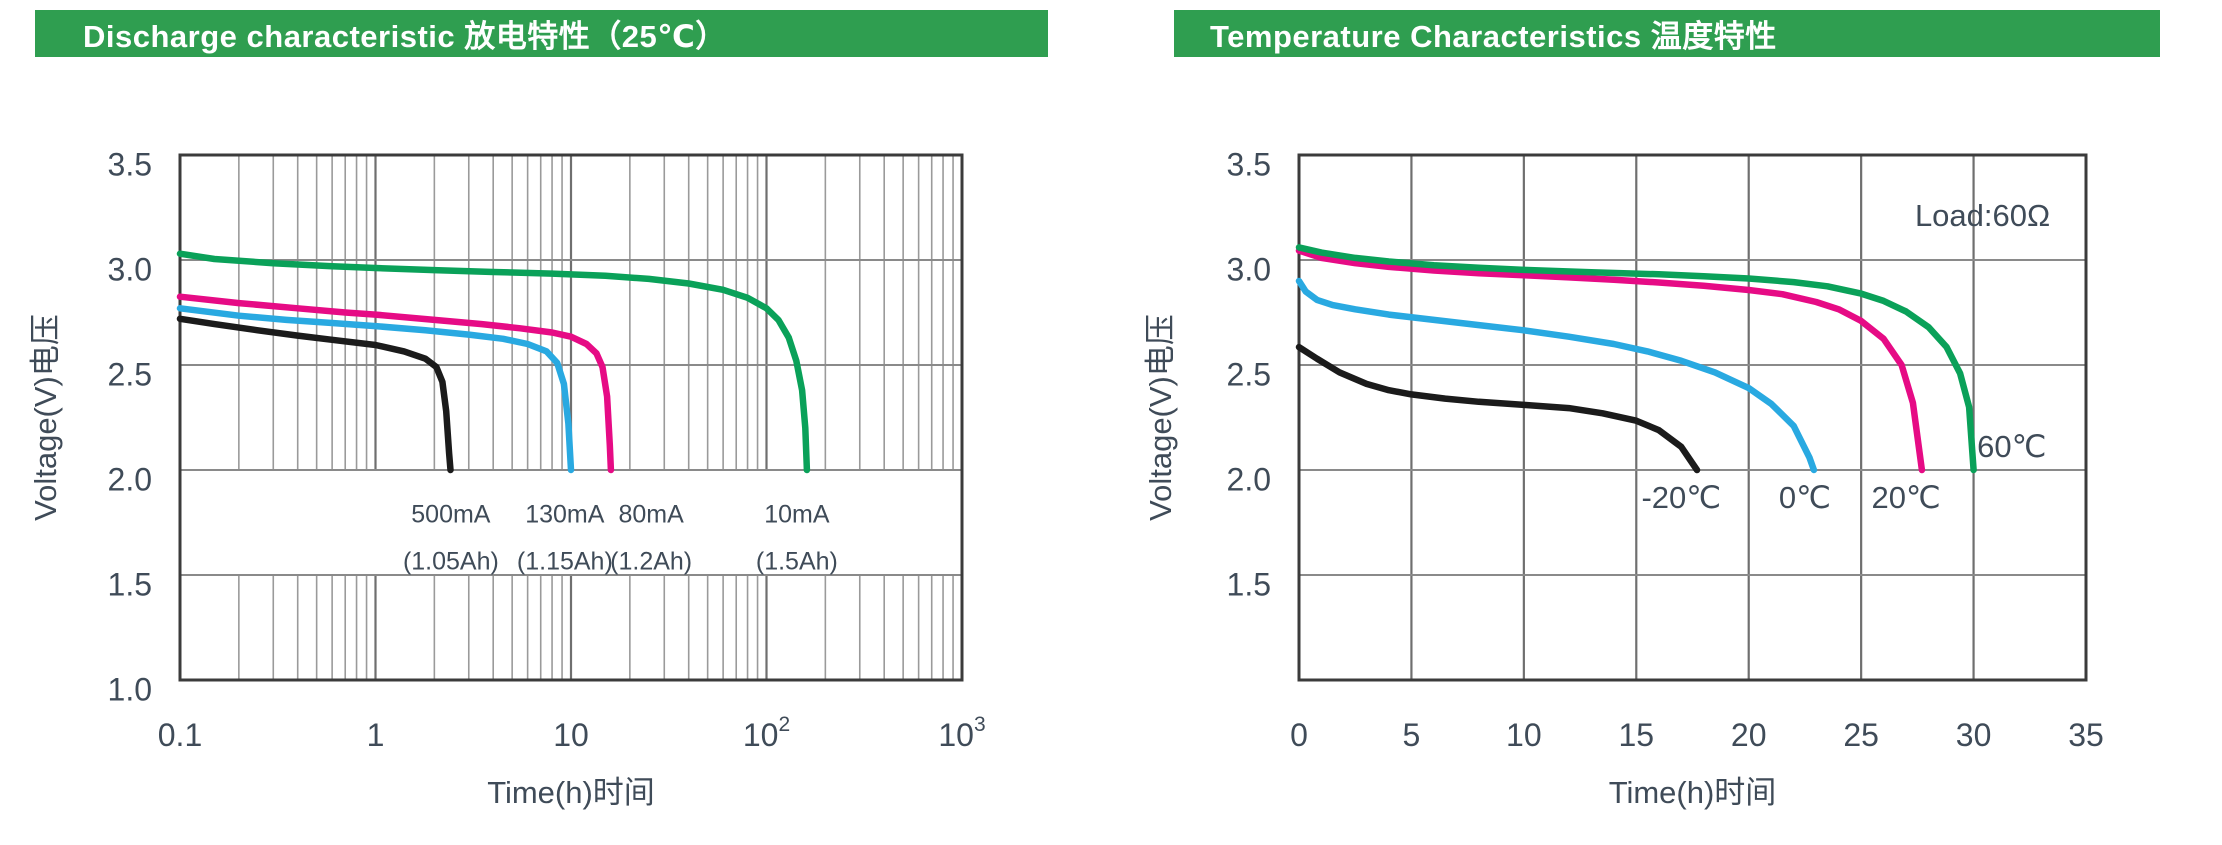 Image resolution: width=2222 pixels, height=845 pixels. What do you see at coordinates (1749, 735) in the screenshot?
I see `x-tick-label: 20` at bounding box center [1749, 735].